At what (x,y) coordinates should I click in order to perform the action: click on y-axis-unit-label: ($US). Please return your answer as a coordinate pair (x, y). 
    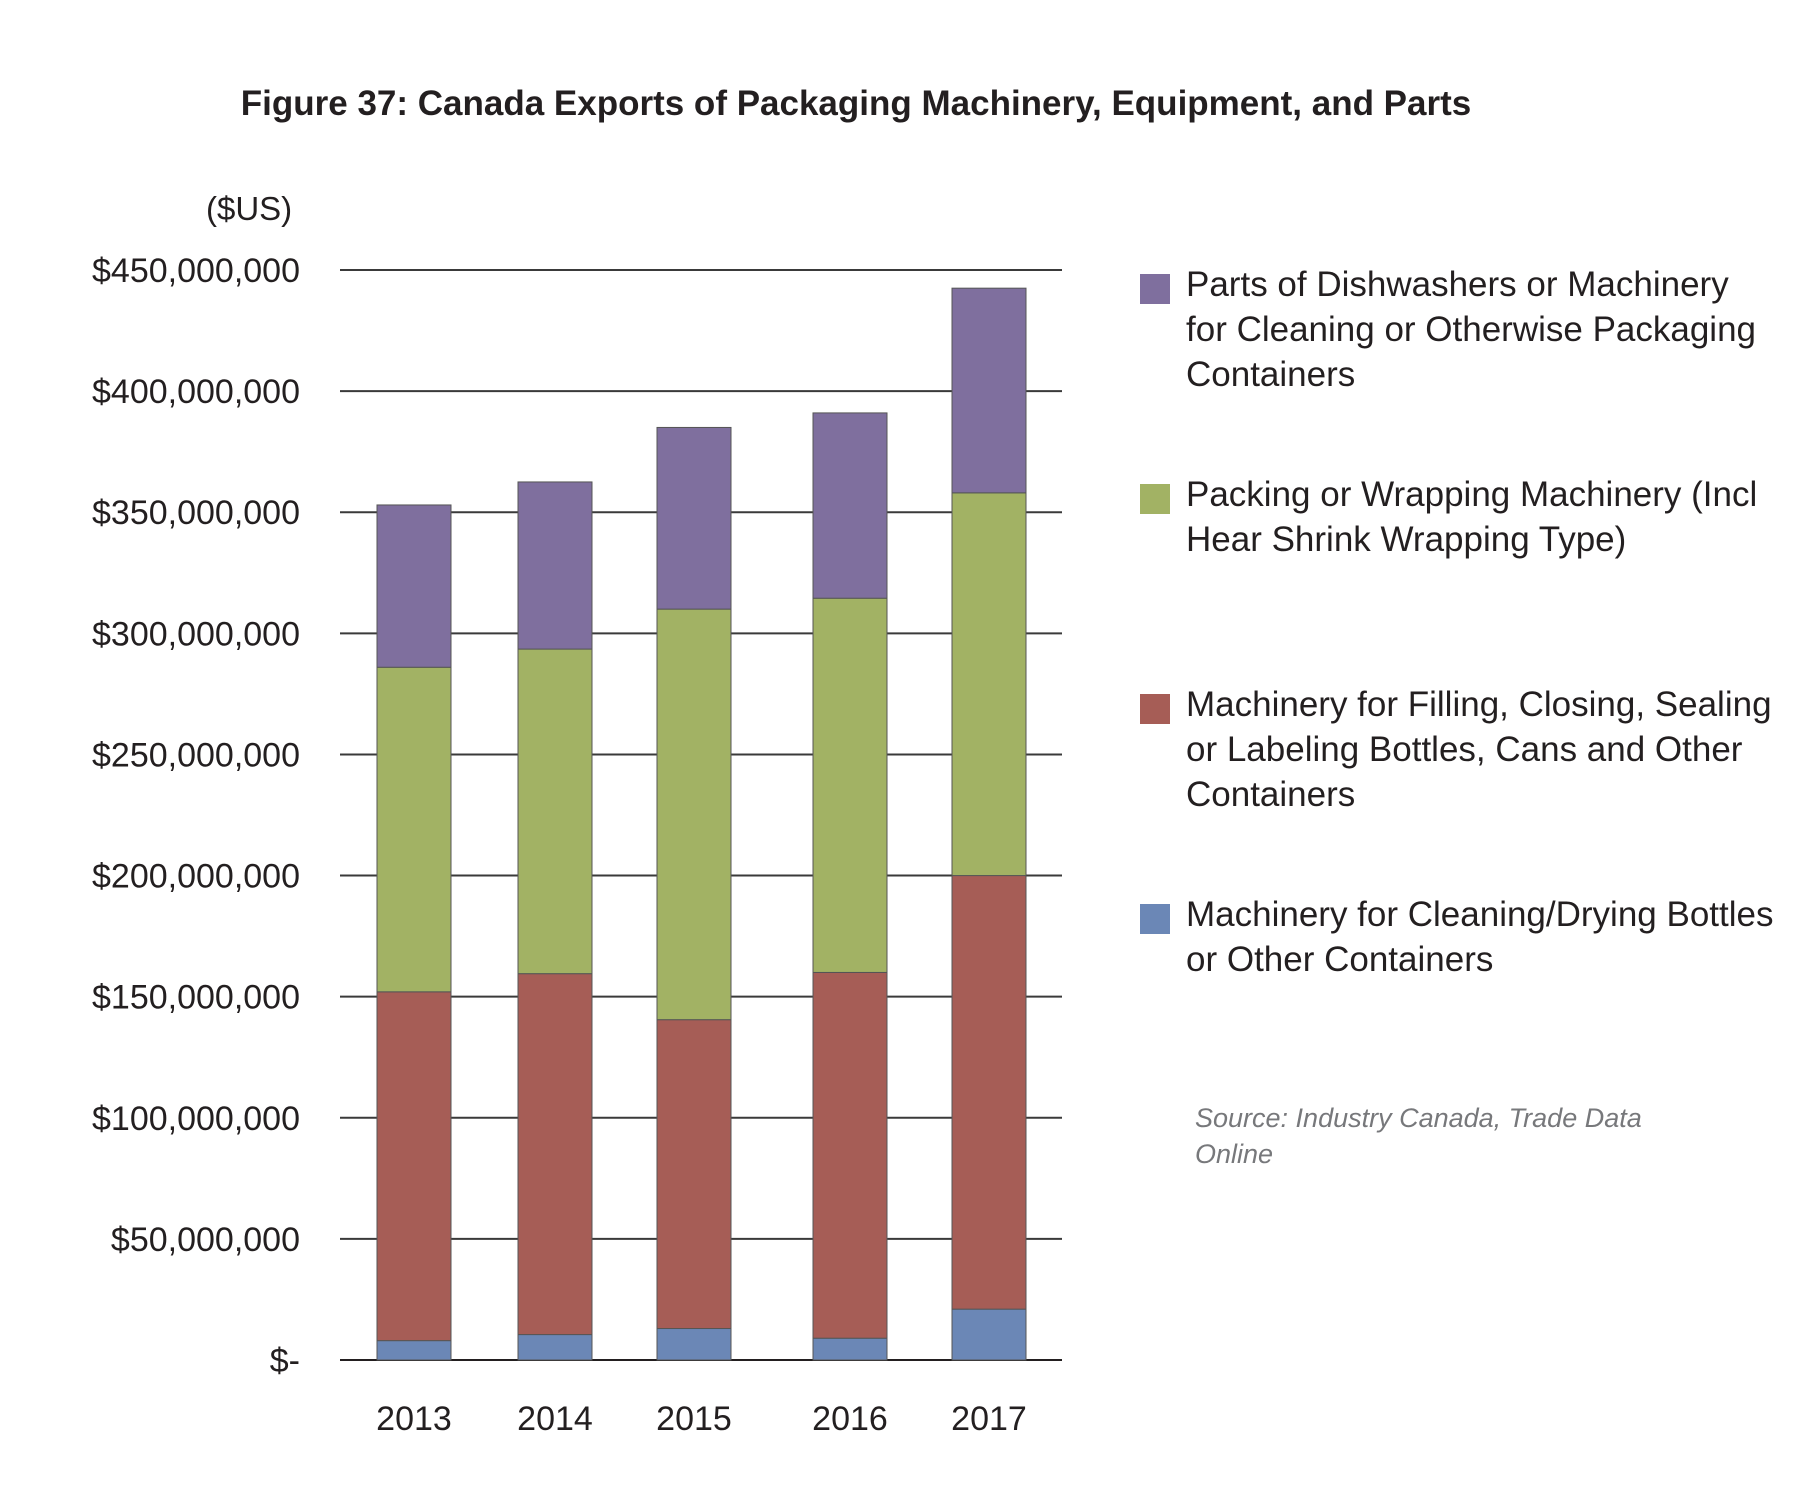
    Looking at the image, I should click on (249, 208).